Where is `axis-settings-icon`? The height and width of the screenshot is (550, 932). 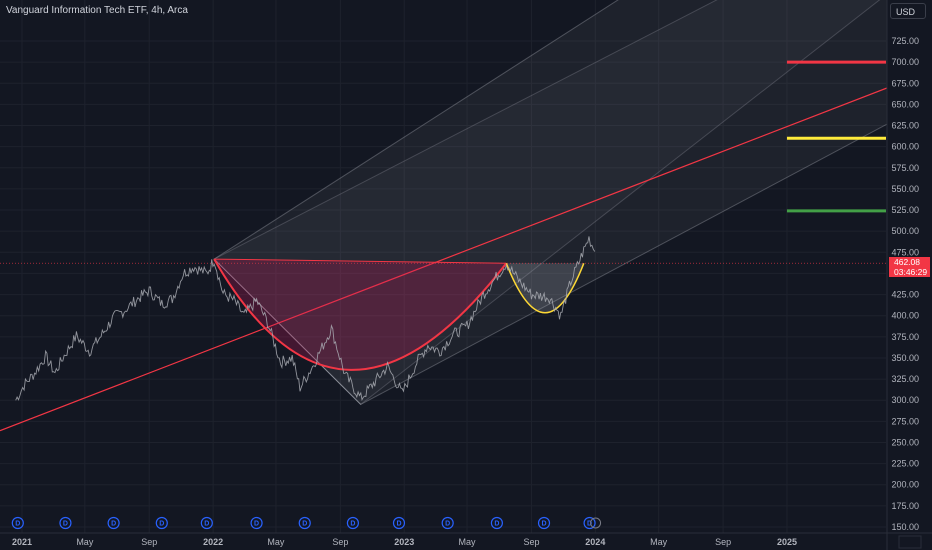
axis-settings-icon is located at coordinates (910, 542).